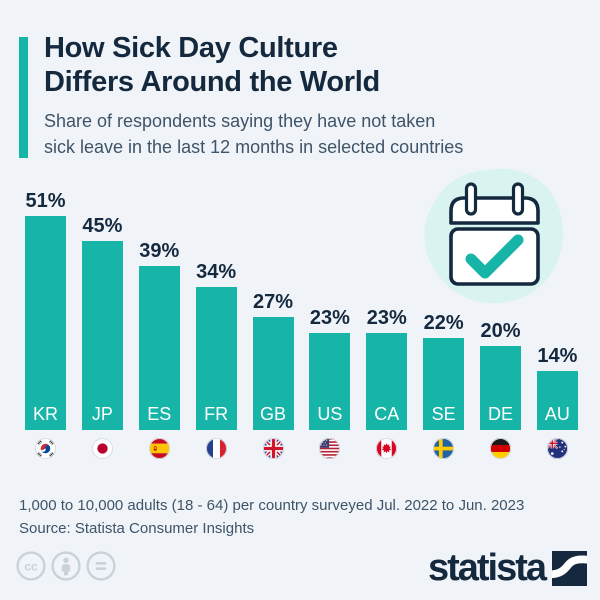  I want to click on bar-column-de: 20% DE, so click(500, 389).